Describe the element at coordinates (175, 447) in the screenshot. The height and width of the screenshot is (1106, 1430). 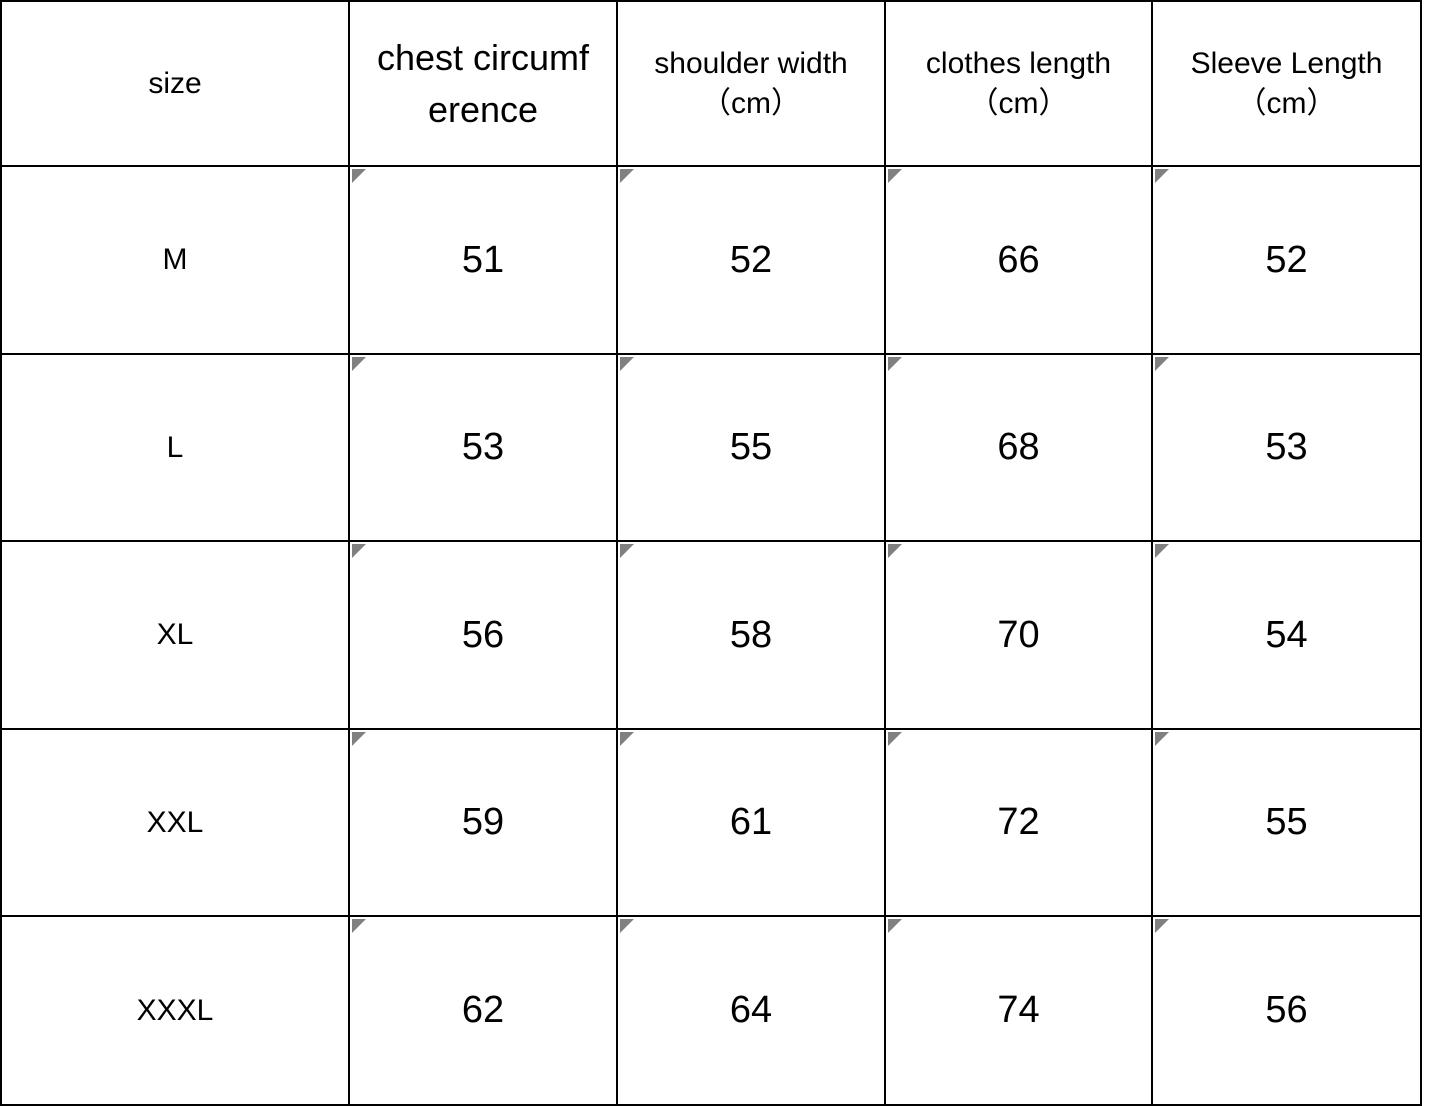
I see `size-cell: L` at that location.